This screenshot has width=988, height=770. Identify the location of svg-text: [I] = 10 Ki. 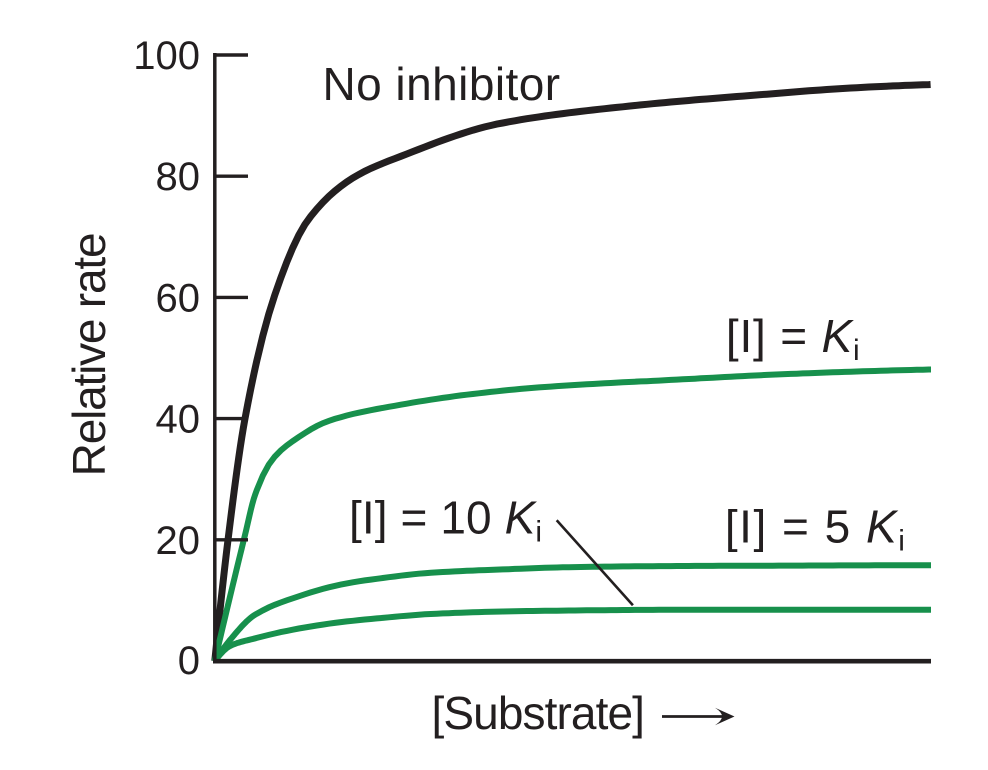
(445, 520).